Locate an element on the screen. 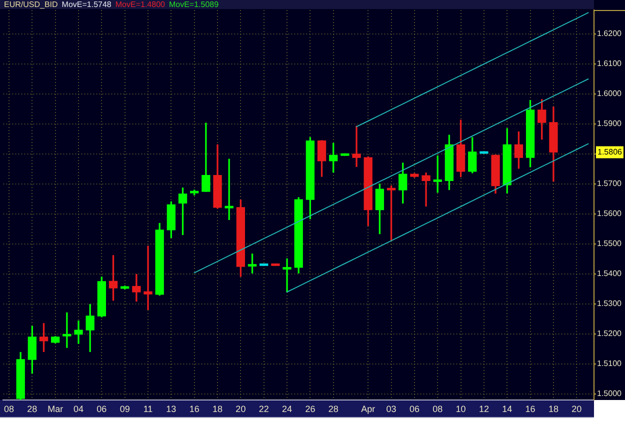  y-tick-label: 1.6100 is located at coordinates (609, 63).